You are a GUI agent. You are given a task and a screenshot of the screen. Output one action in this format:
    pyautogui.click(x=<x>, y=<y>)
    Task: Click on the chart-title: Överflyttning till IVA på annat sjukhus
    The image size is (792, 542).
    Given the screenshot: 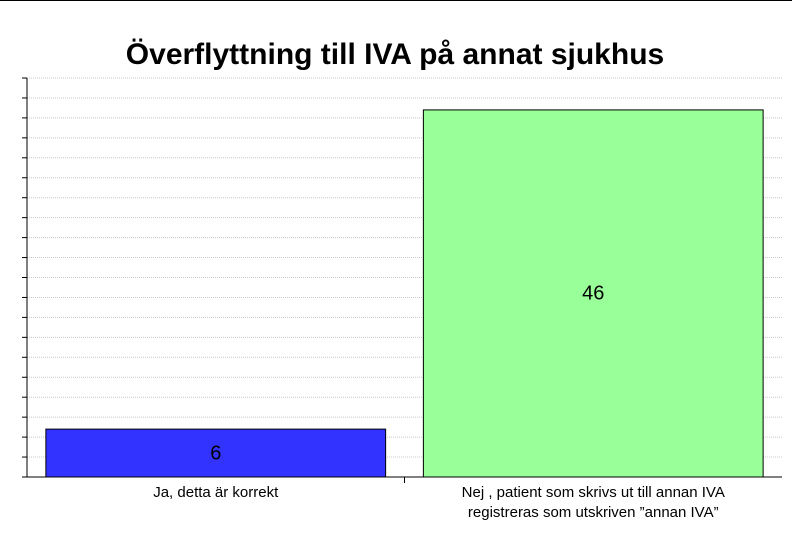 What is the action you would take?
    pyautogui.click(x=395, y=54)
    